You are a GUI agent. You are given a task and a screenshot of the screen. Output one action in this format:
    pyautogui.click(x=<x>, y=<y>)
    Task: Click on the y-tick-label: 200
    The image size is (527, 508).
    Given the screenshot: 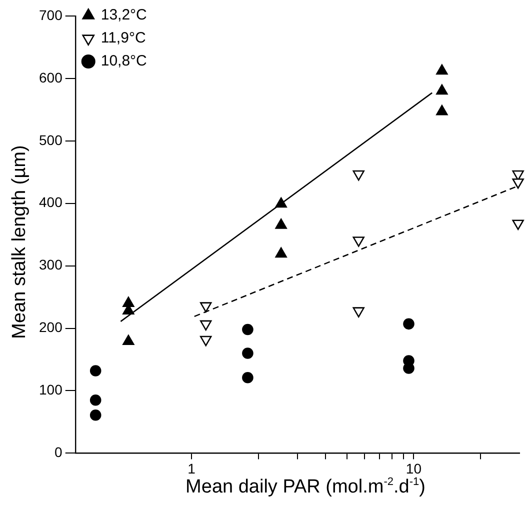 What is the action you would take?
    pyautogui.click(x=51, y=327)
    